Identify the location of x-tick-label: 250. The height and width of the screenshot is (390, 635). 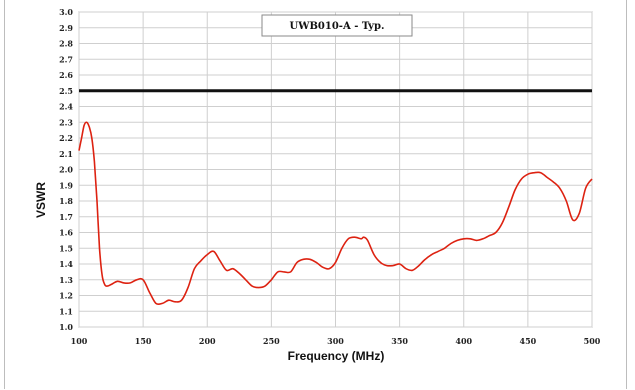
(271, 341).